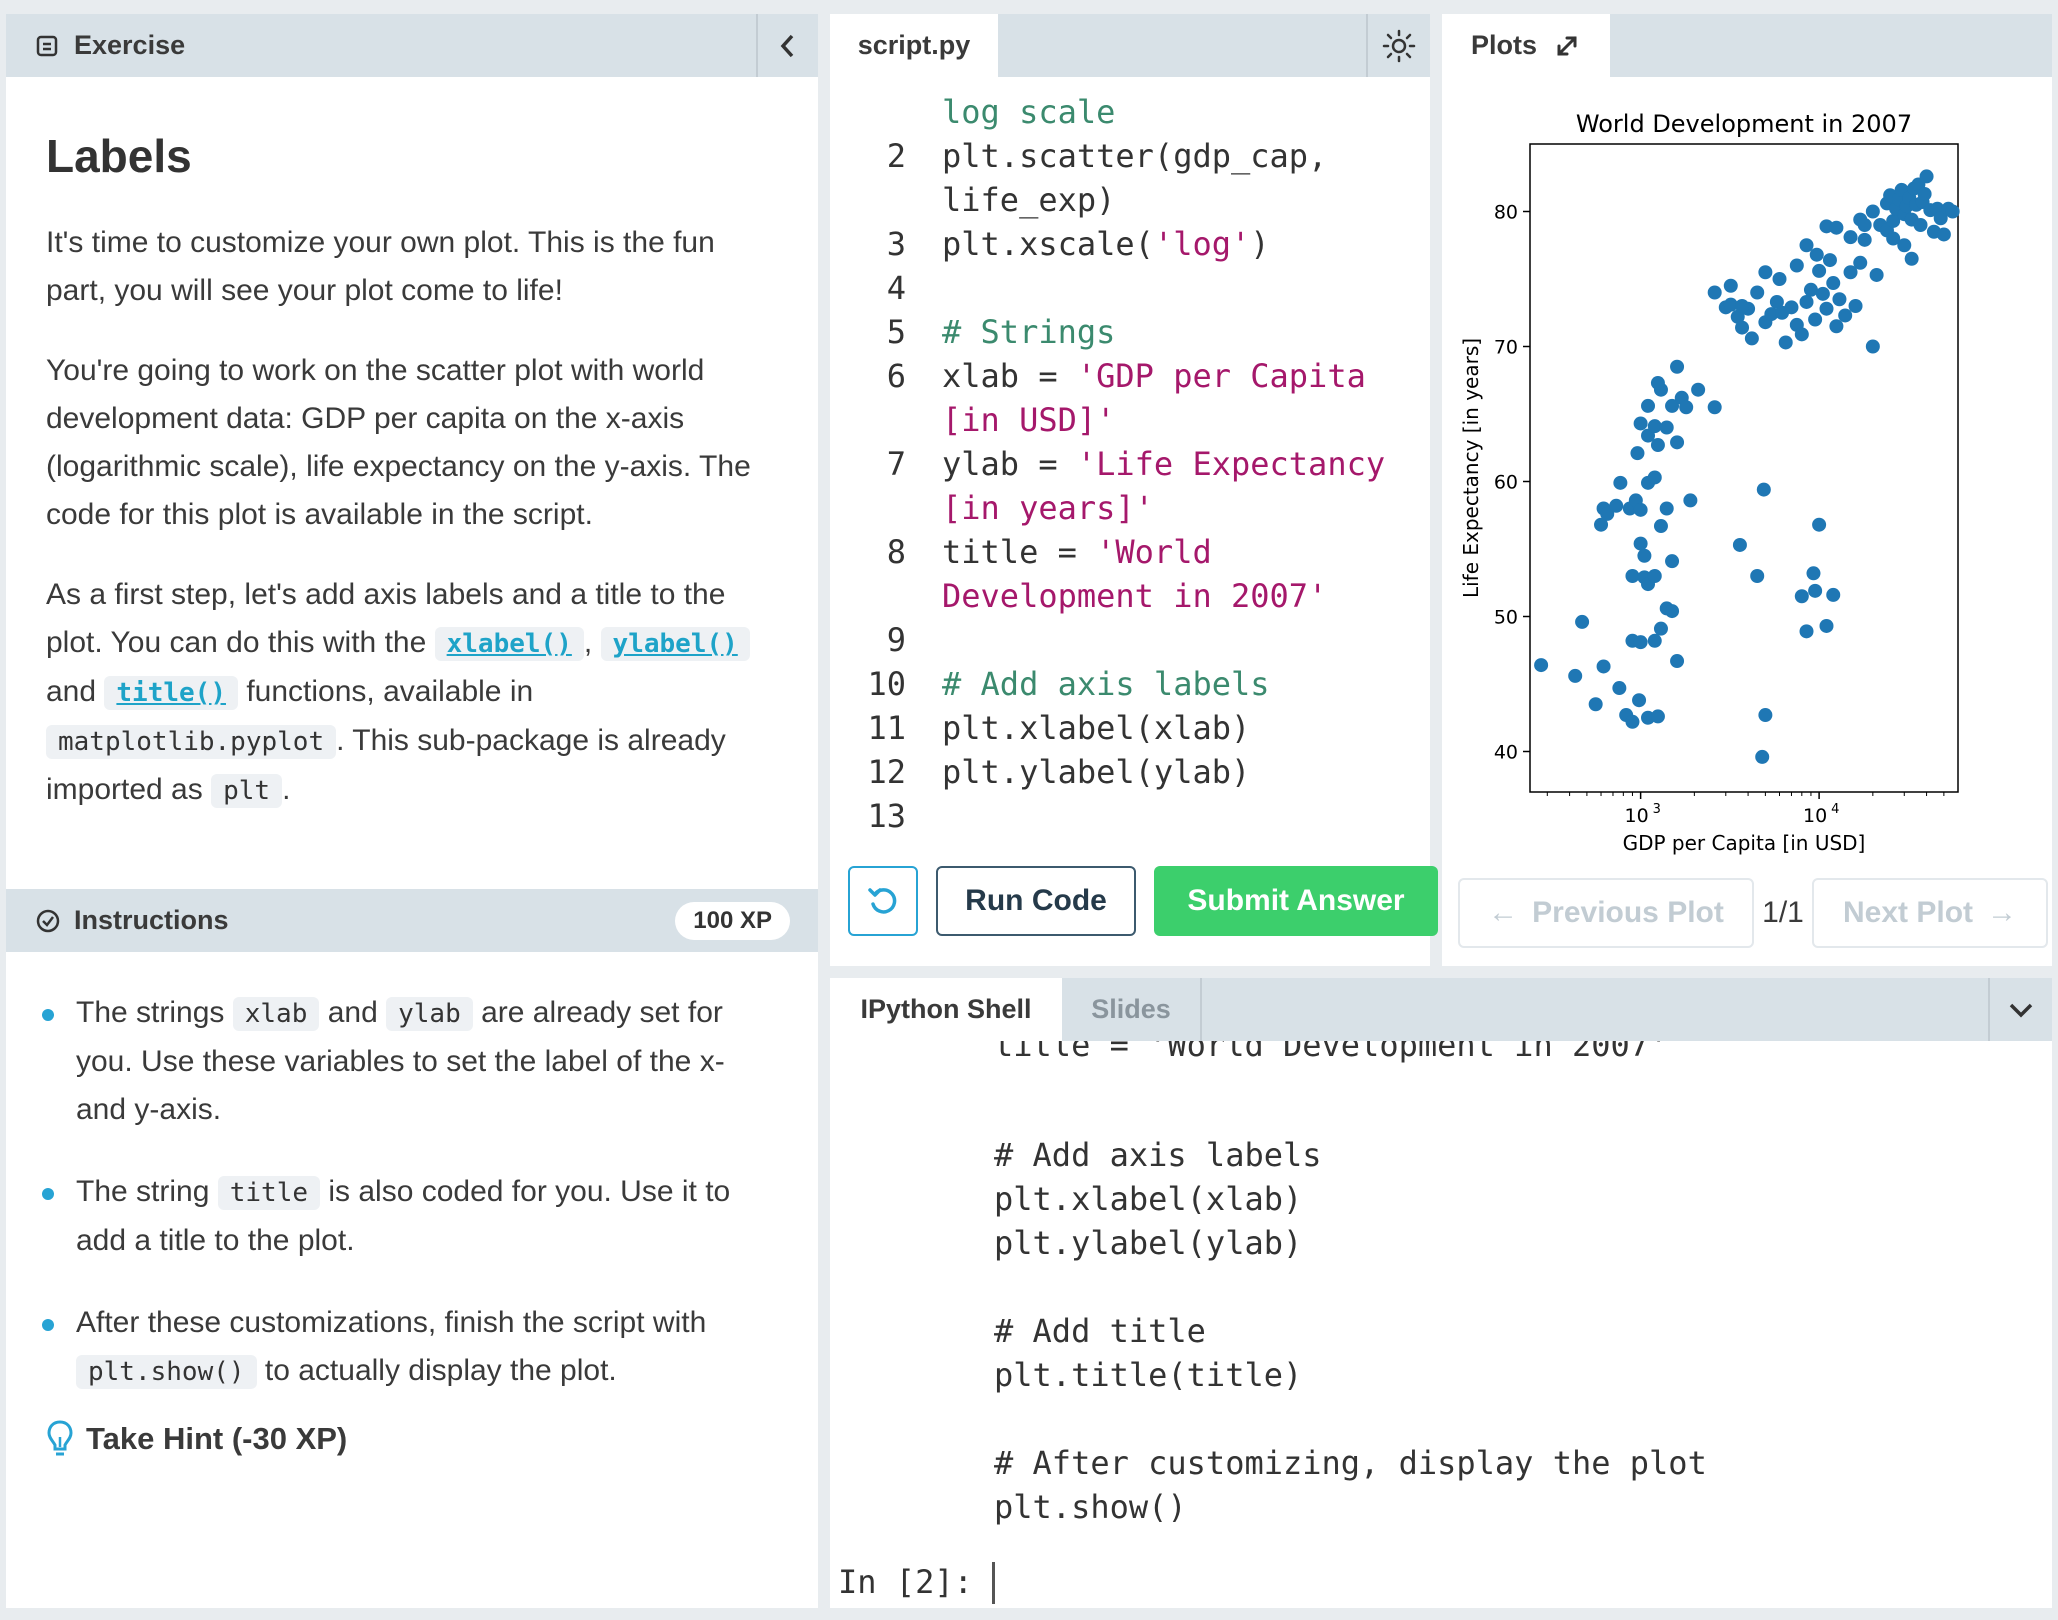  Describe the element at coordinates (1130, 640) in the screenshot. I see `code-line: 9` at that location.